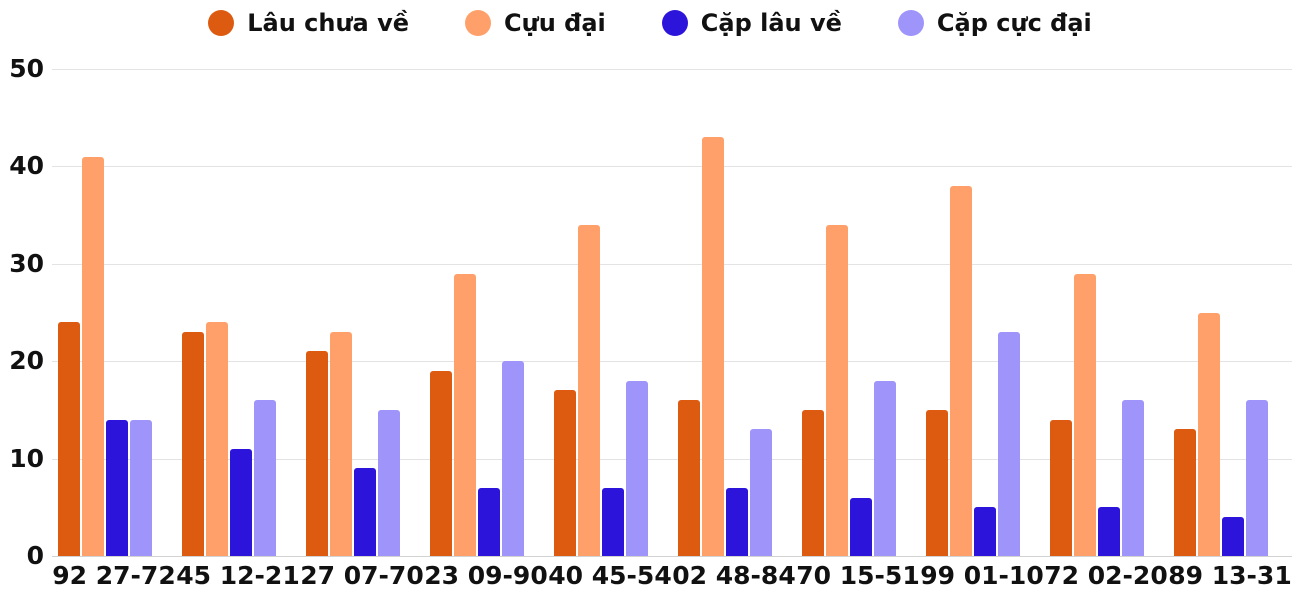  What do you see at coordinates (771, 23) in the screenshot?
I see `legend-item-label: Cặp lâu về` at bounding box center [771, 23].